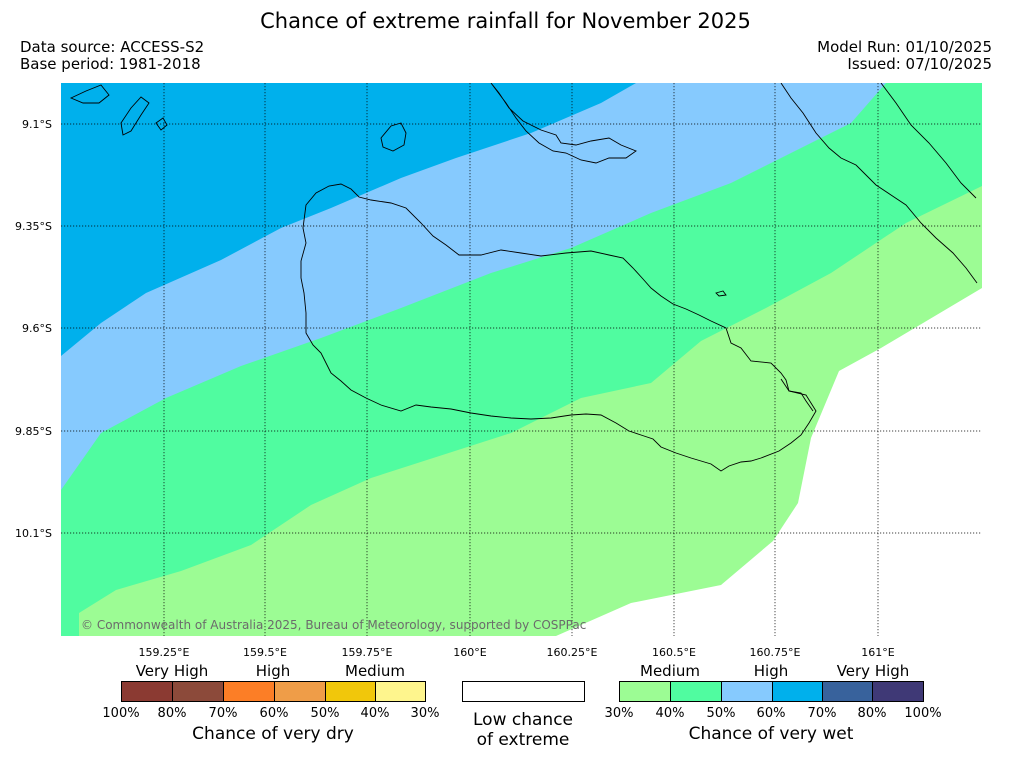 This screenshot has height=758, width=1011. I want to click on low-chance-caption-line2: of extreme, so click(523, 740).